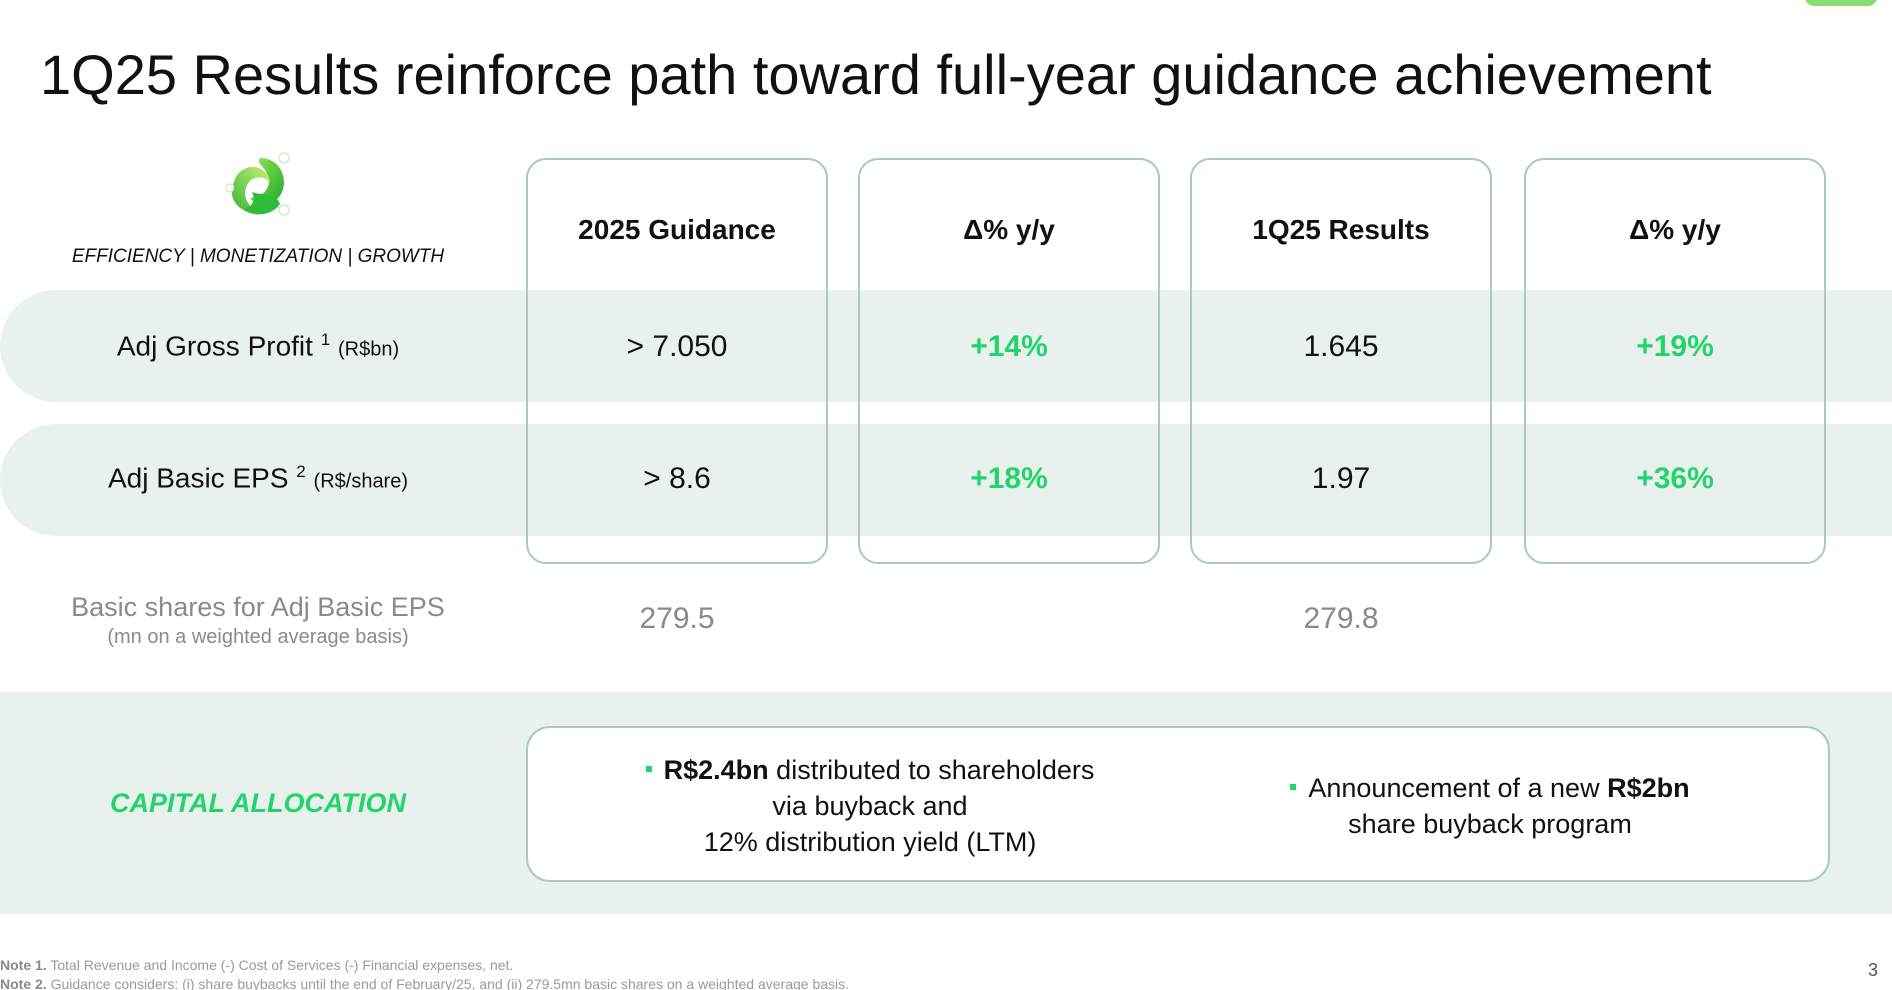 The height and width of the screenshot is (990, 1892). What do you see at coordinates (1341, 346) in the screenshot?
I see `value-cell: 1.645` at bounding box center [1341, 346].